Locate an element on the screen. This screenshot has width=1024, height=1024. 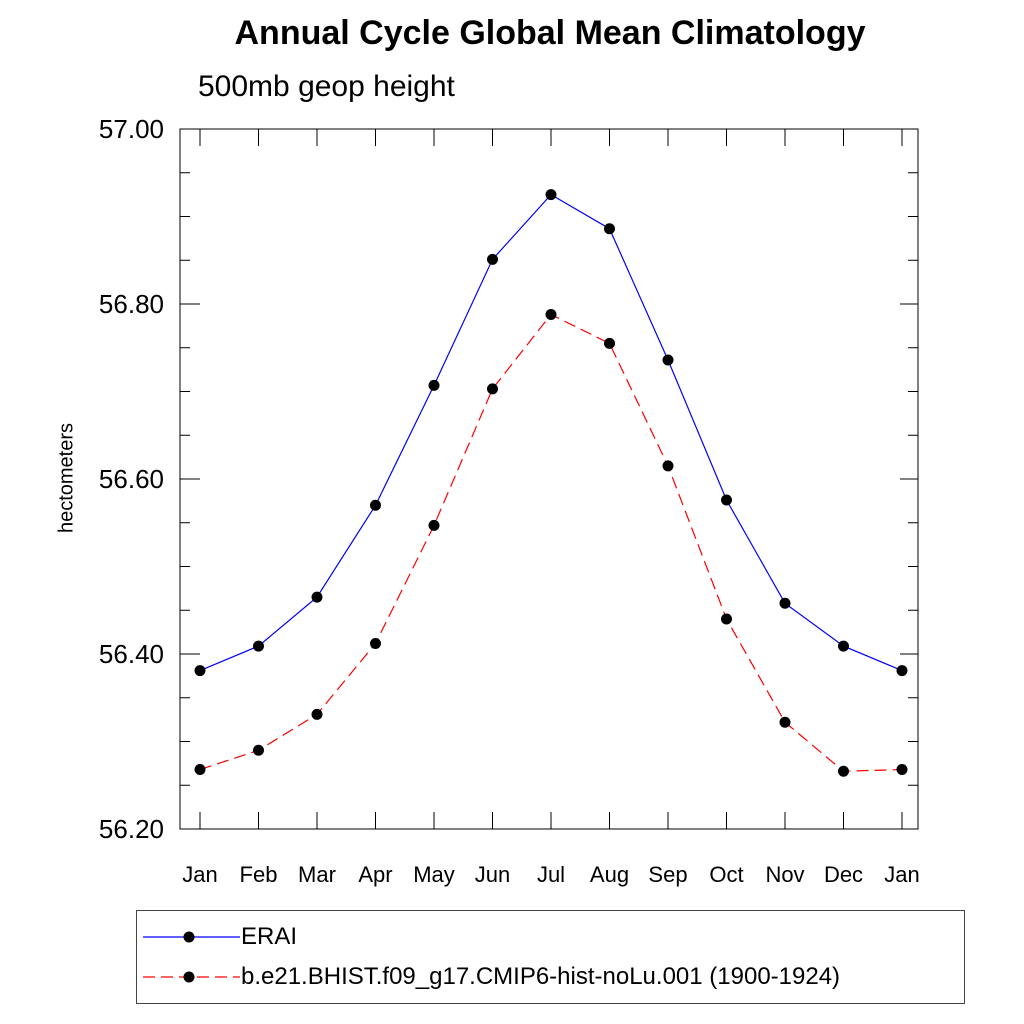
x-tick-label: Aug is located at coordinates (609, 874).